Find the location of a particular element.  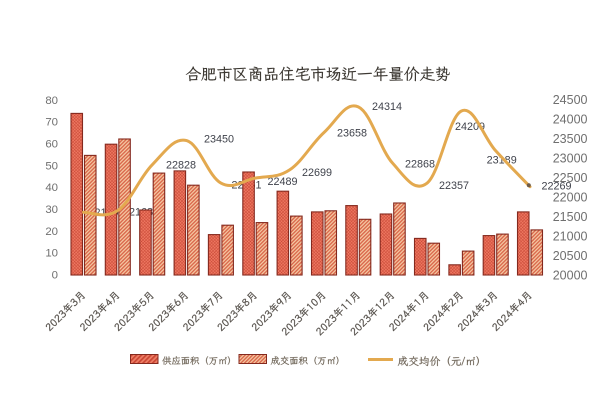

svg-text: 40 is located at coordinates (51, 188).